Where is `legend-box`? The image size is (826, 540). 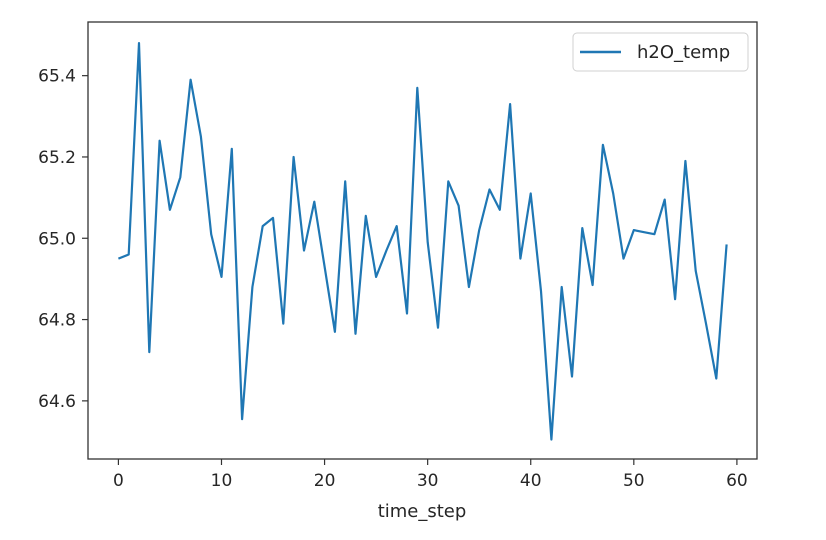
legend-box is located at coordinates (660, 52).